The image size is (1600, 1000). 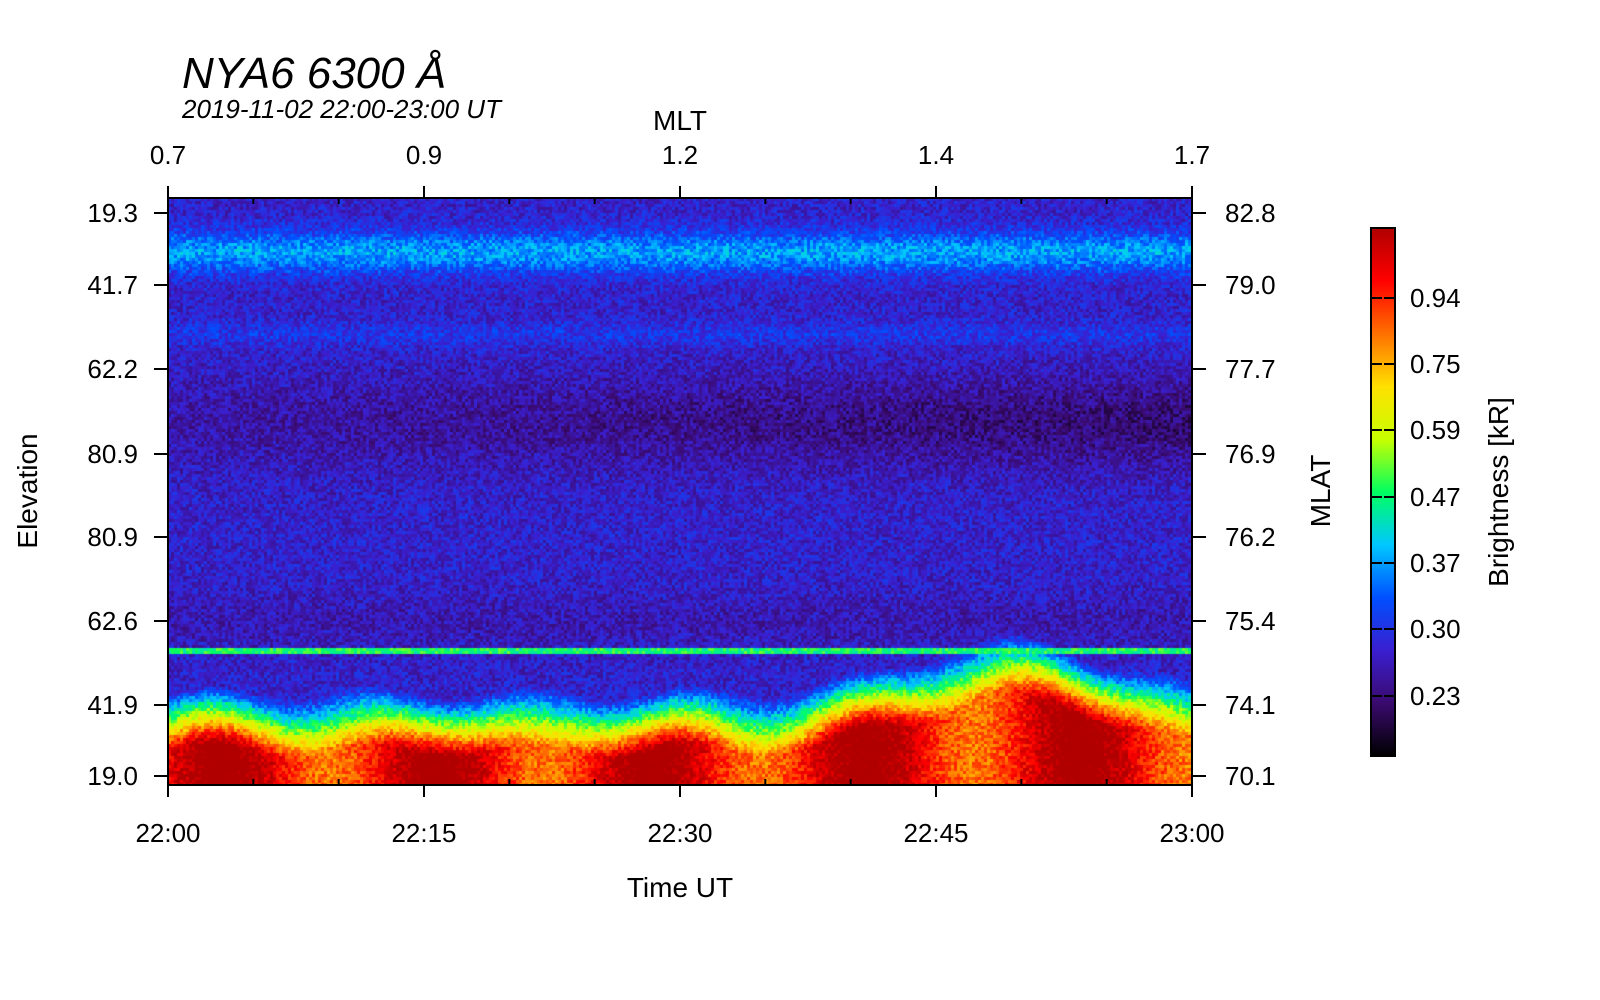 I want to click on y-axis-label-left: Elevation, so click(x=27, y=490).